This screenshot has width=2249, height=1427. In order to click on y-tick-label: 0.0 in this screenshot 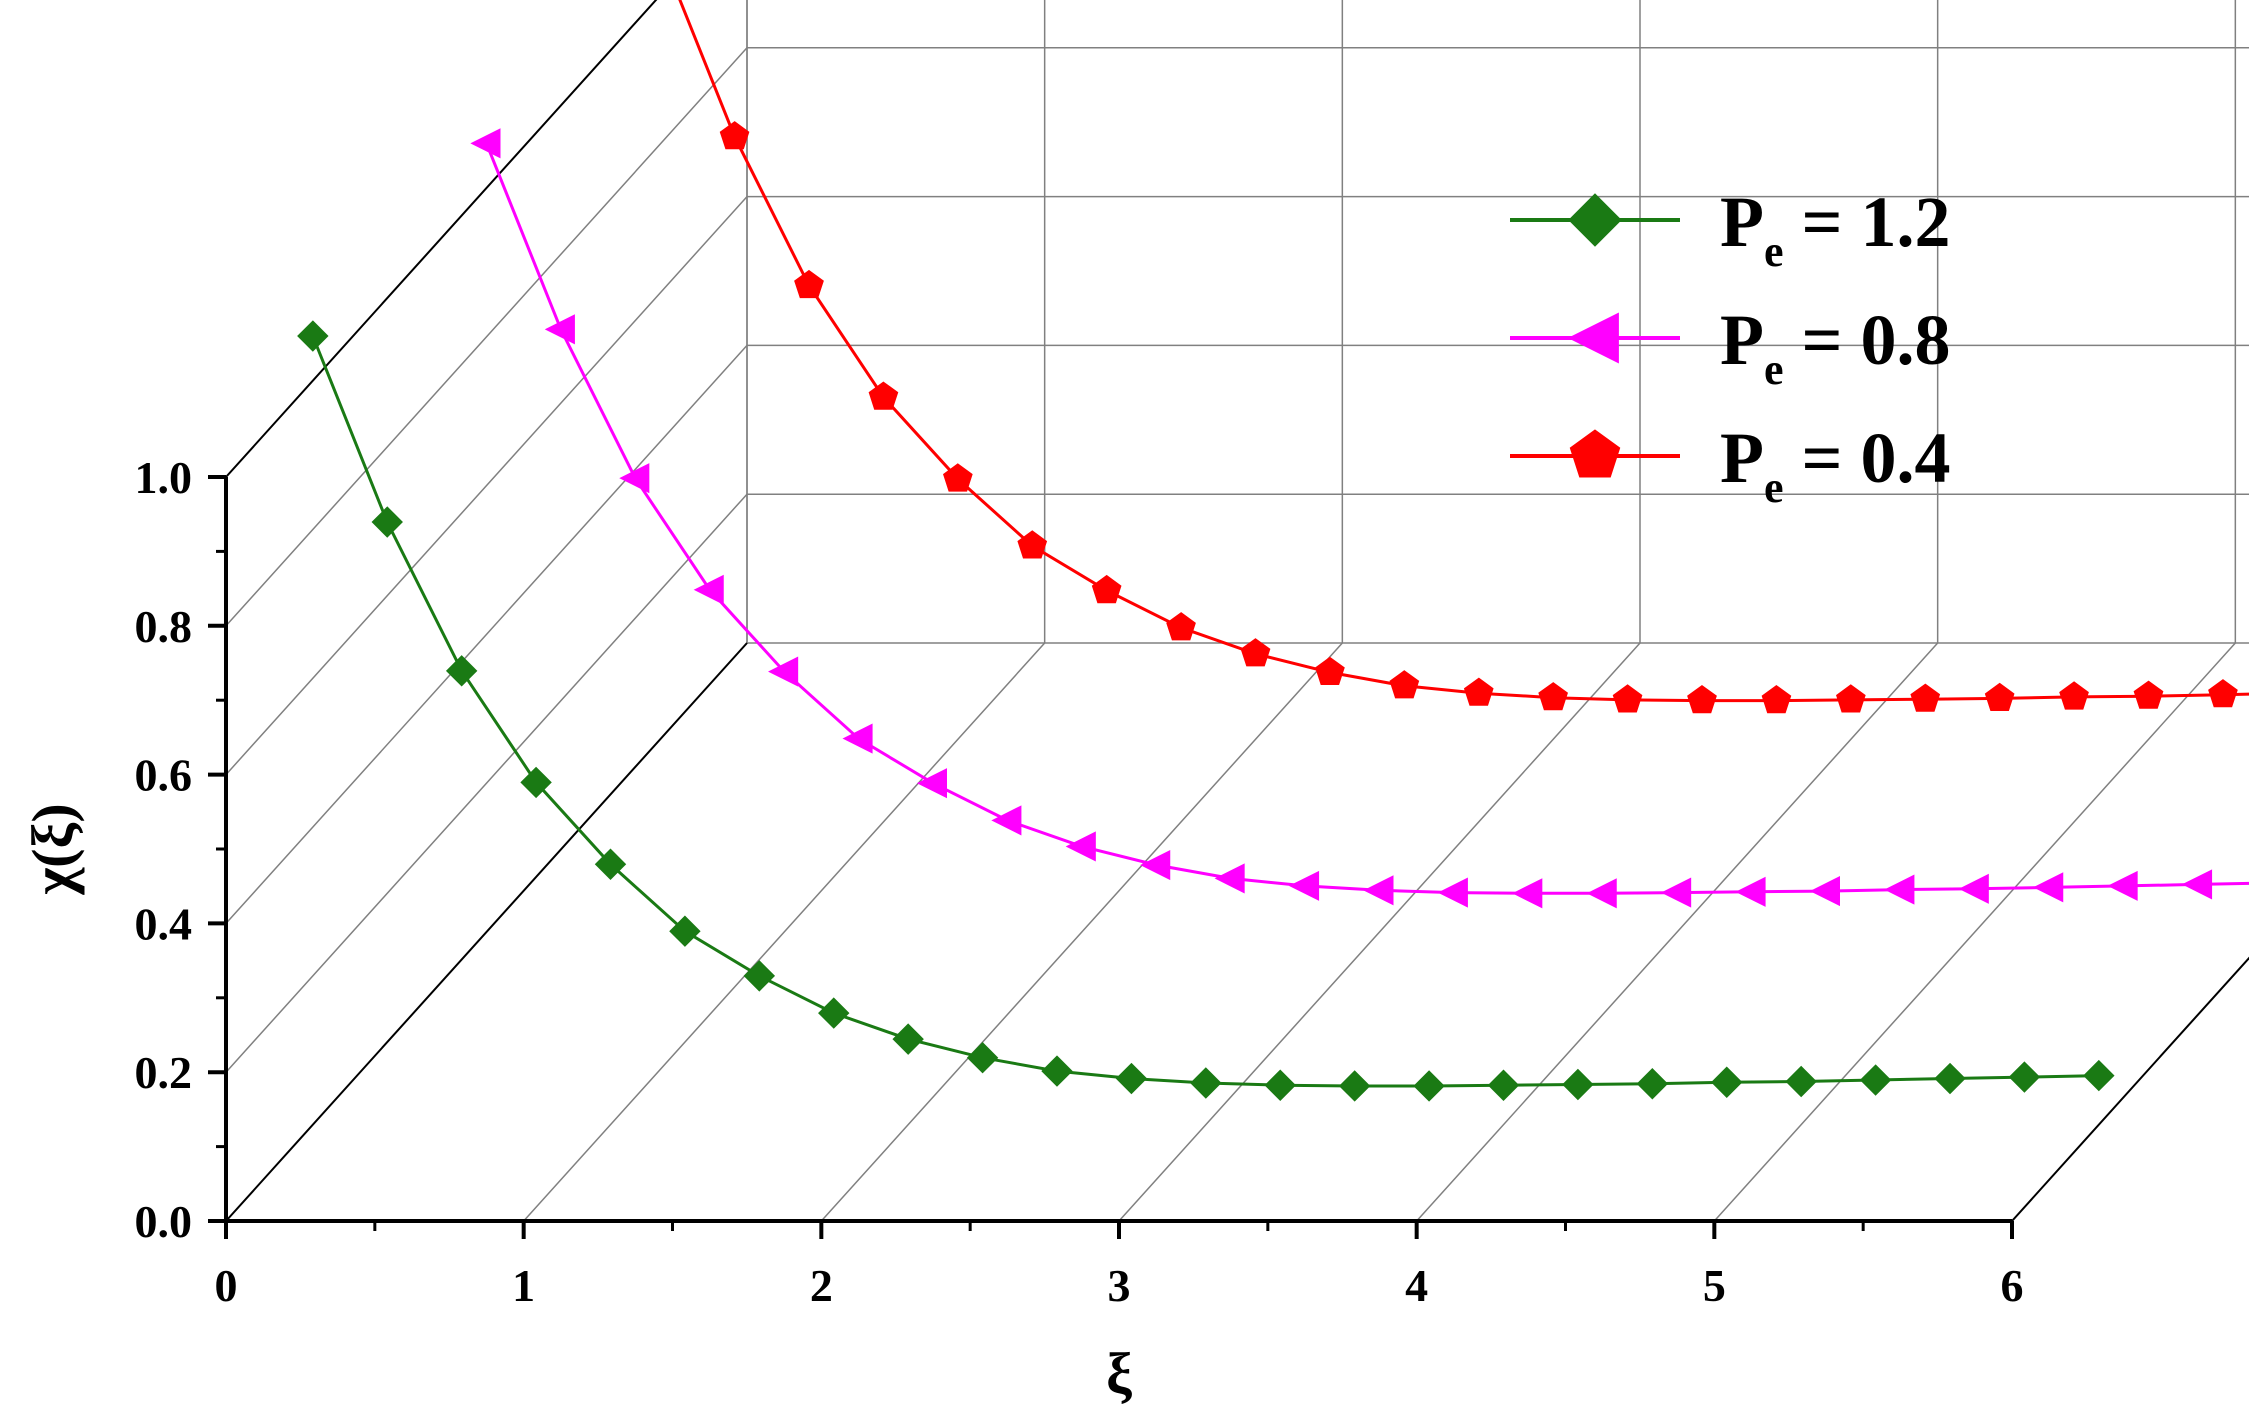, I will do `click(164, 1221)`.